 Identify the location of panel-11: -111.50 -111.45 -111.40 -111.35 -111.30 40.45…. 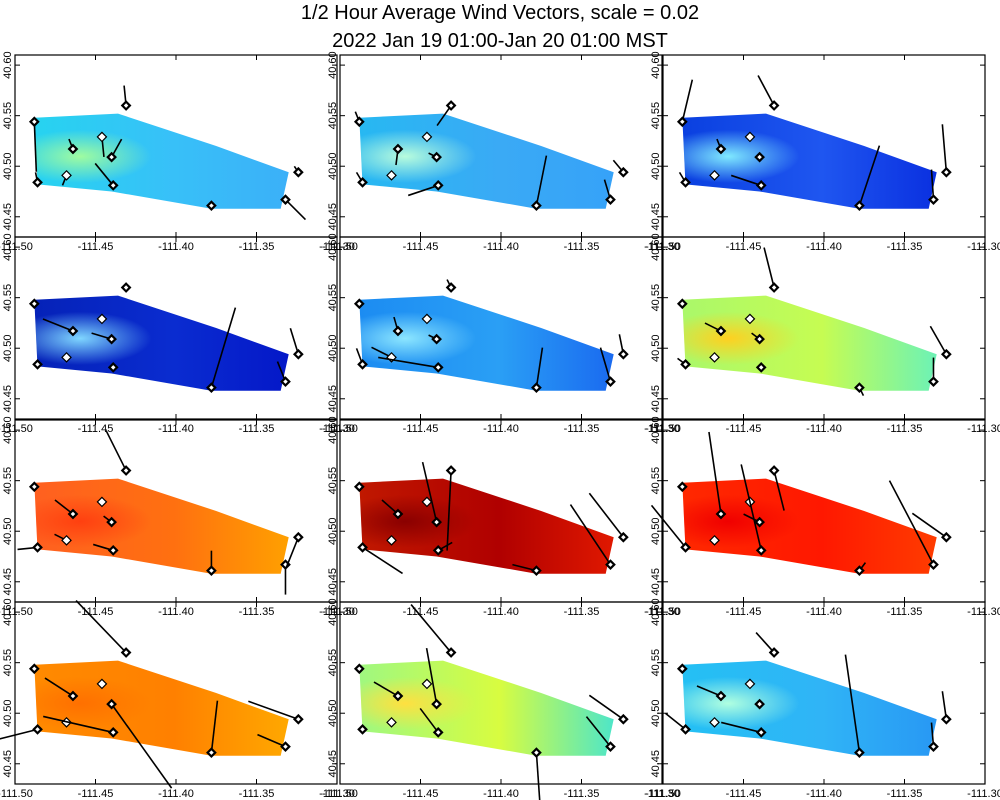
(501, 699).